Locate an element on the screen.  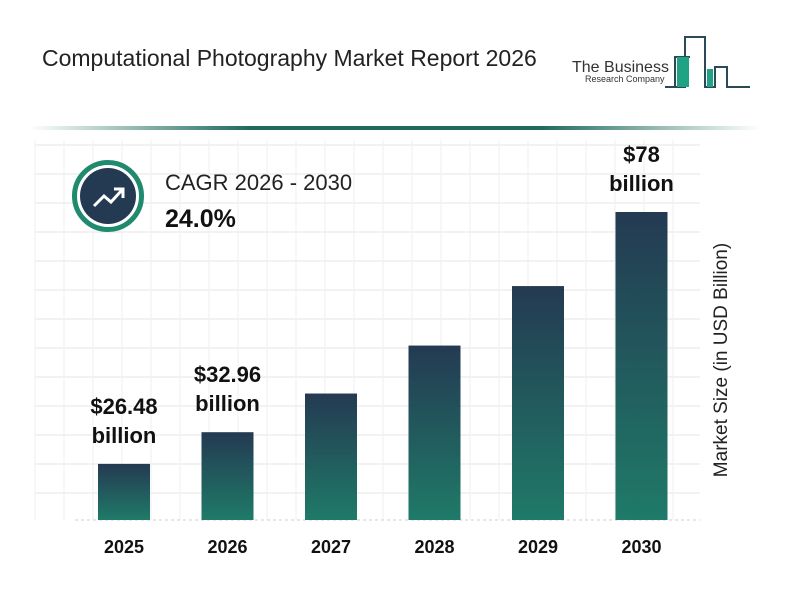
cagr-icon-badge is located at coordinates (108, 196).